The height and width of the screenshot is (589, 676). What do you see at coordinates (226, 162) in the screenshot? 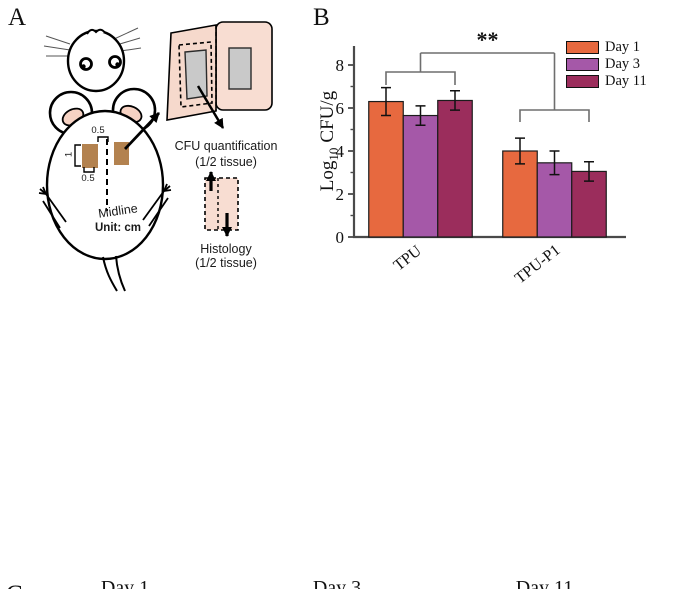
I see `cfu-sublabel: (1/2 tissue)` at bounding box center [226, 162].